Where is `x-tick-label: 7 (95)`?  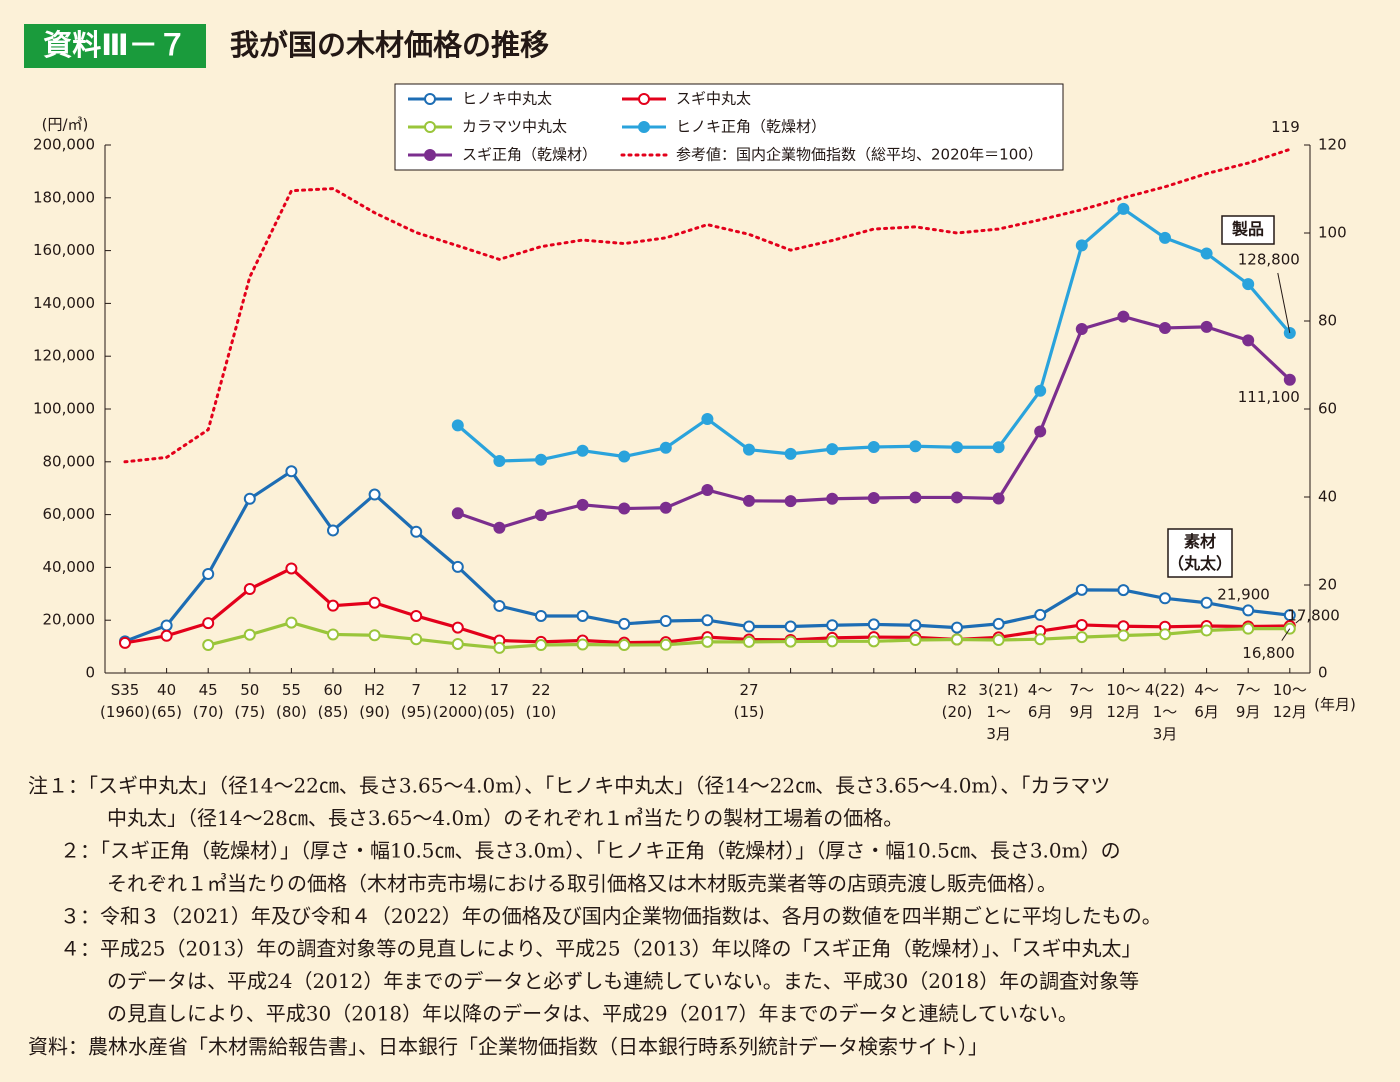 x-tick-label: 7 (95) is located at coordinates (416, 701).